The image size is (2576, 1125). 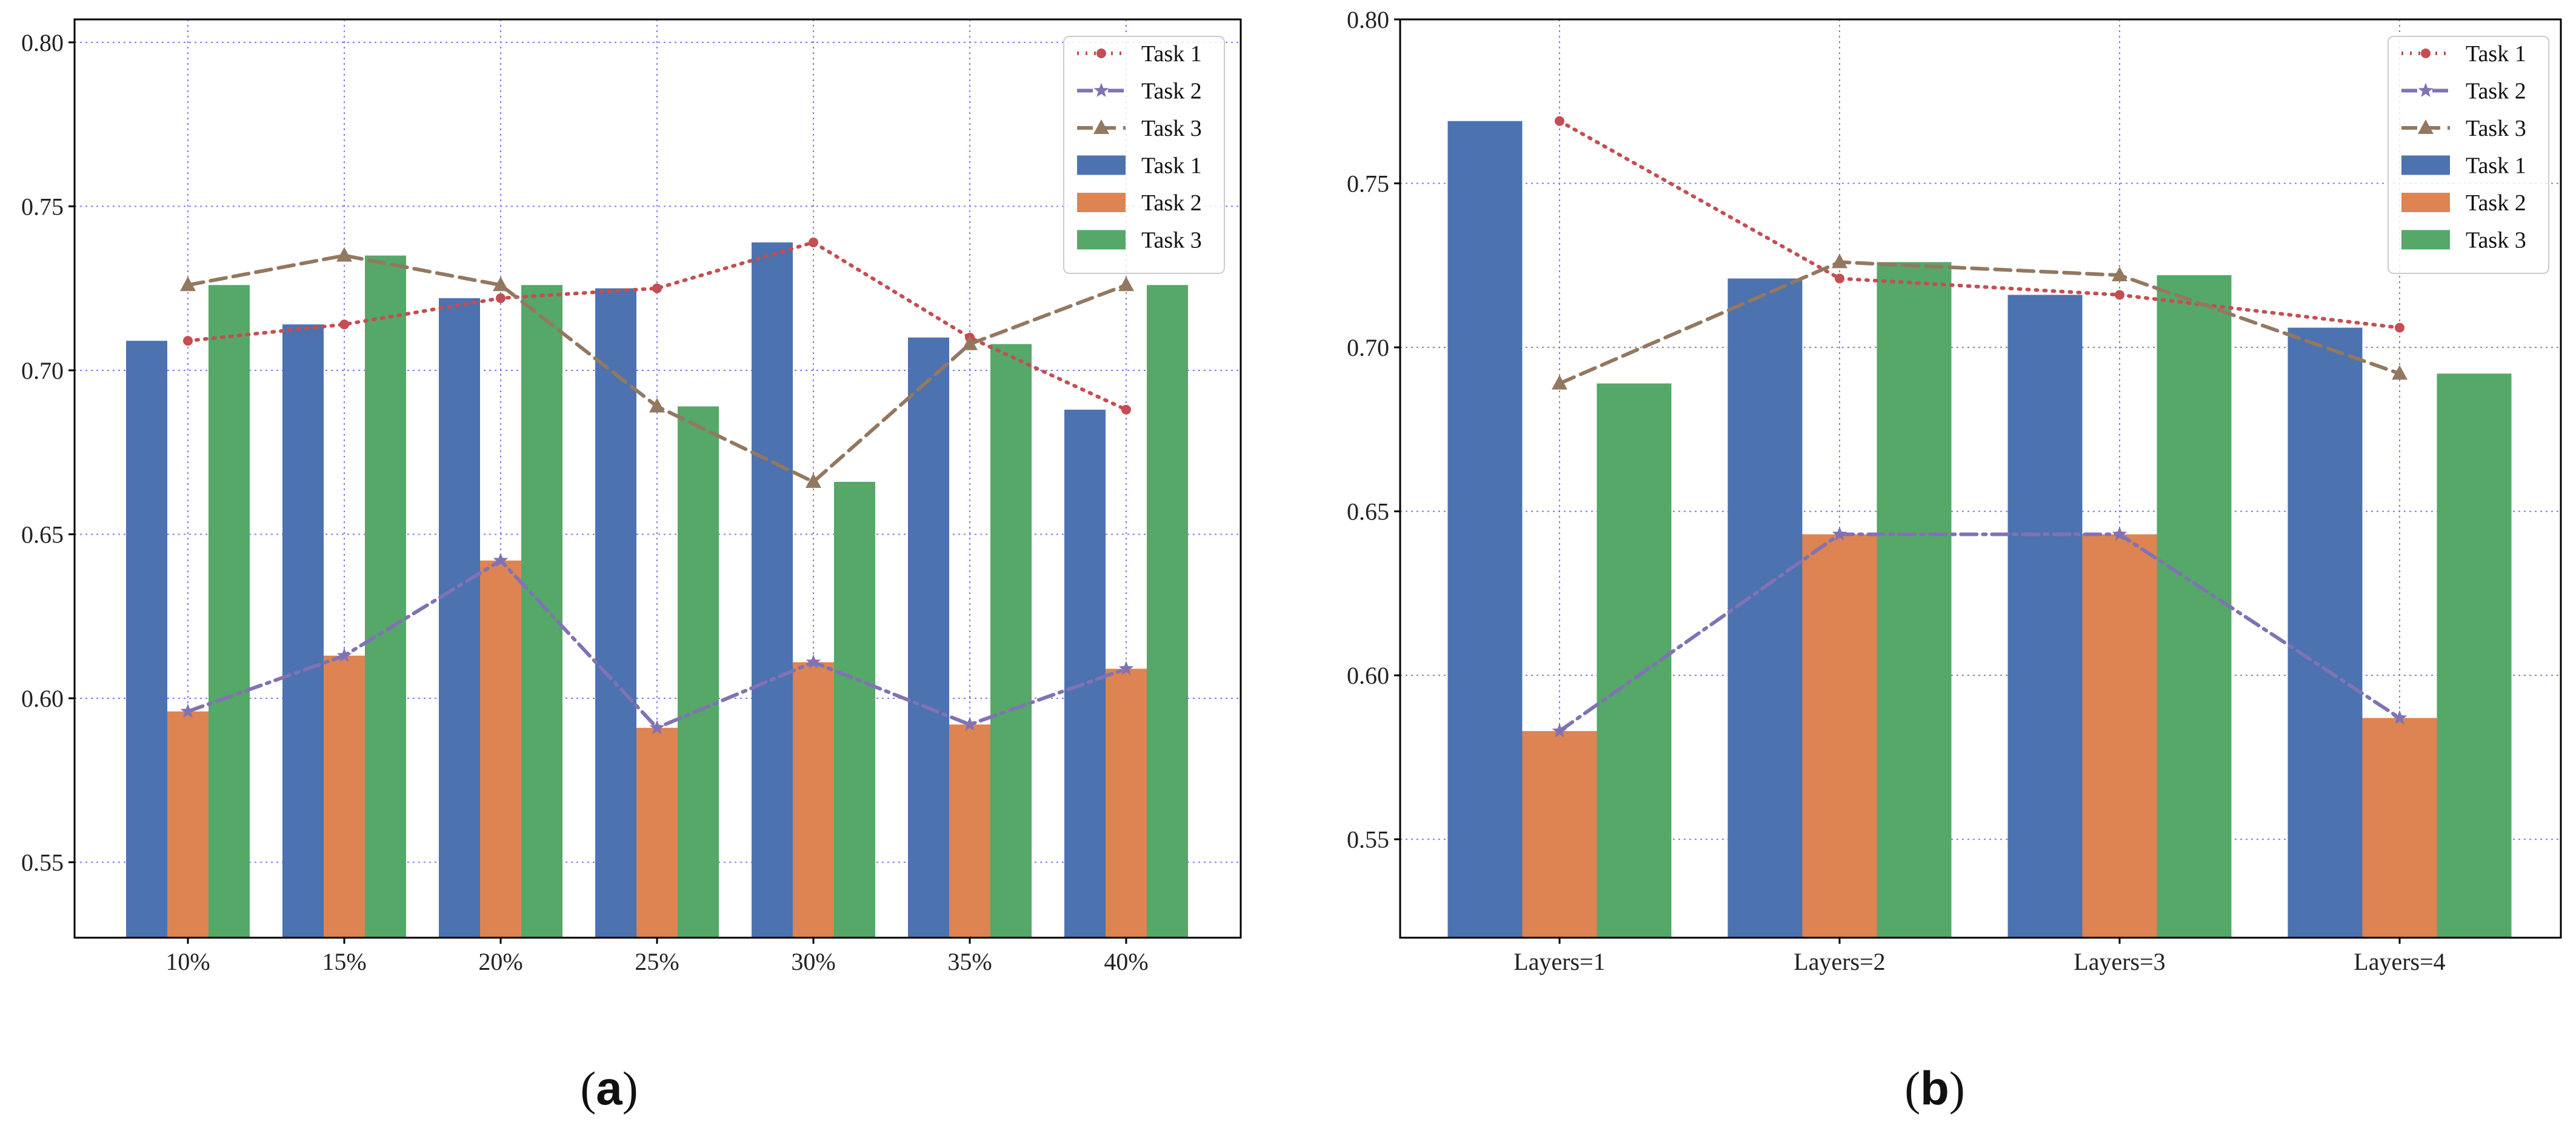 What do you see at coordinates (188, 962) in the screenshot?
I see `x-tick-label: 10%` at bounding box center [188, 962].